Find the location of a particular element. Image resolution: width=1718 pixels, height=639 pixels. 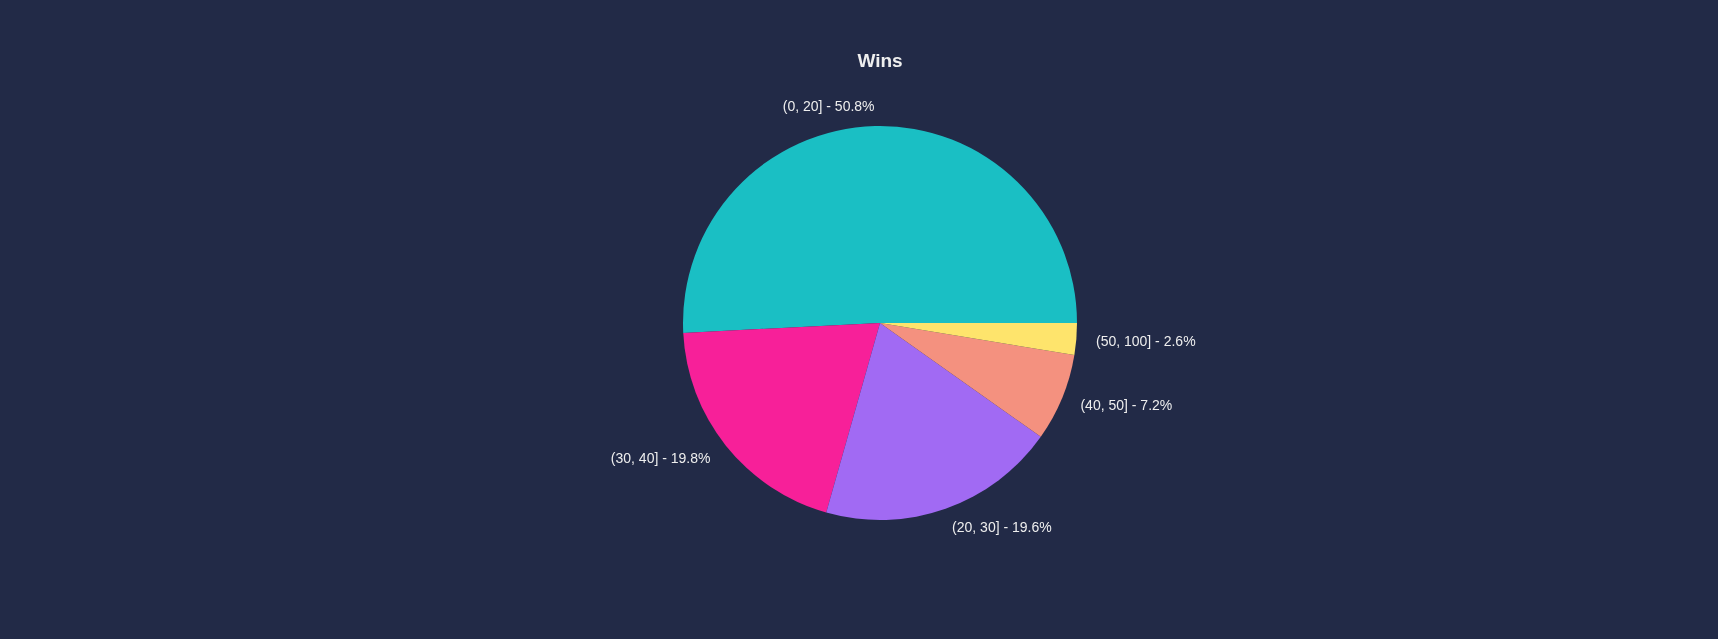

slice-label: (30, 40] - 19.8% is located at coordinates (660, 457).